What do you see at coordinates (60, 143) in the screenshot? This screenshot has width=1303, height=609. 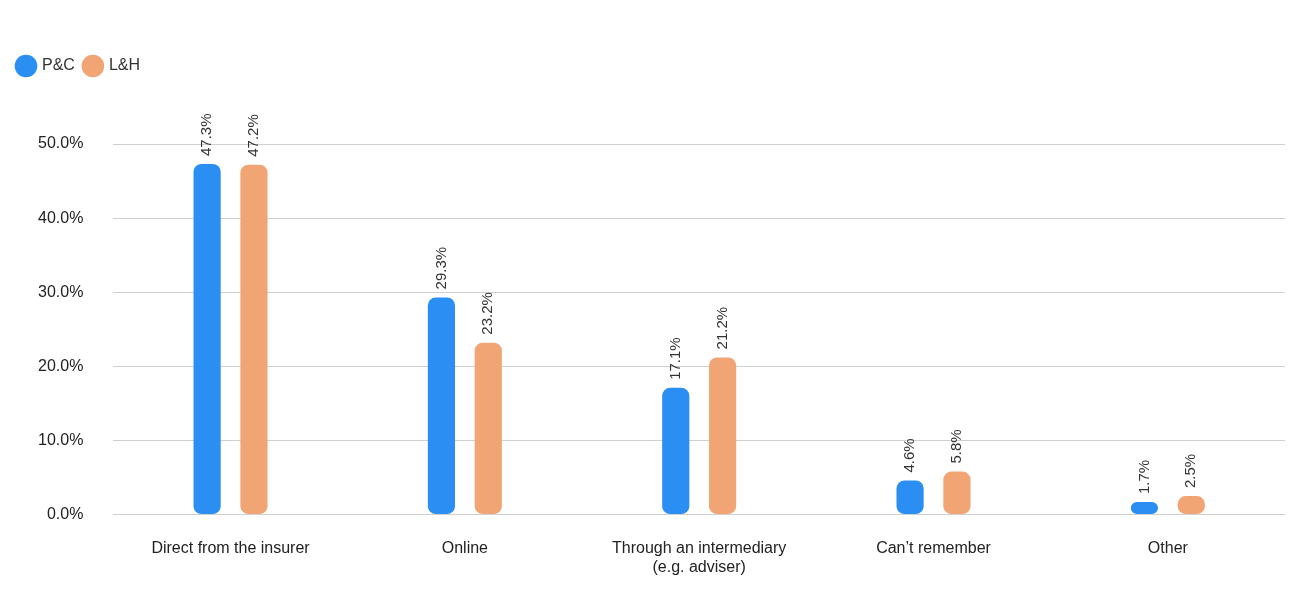 I see `y-tick-label: 50.0%` at bounding box center [60, 143].